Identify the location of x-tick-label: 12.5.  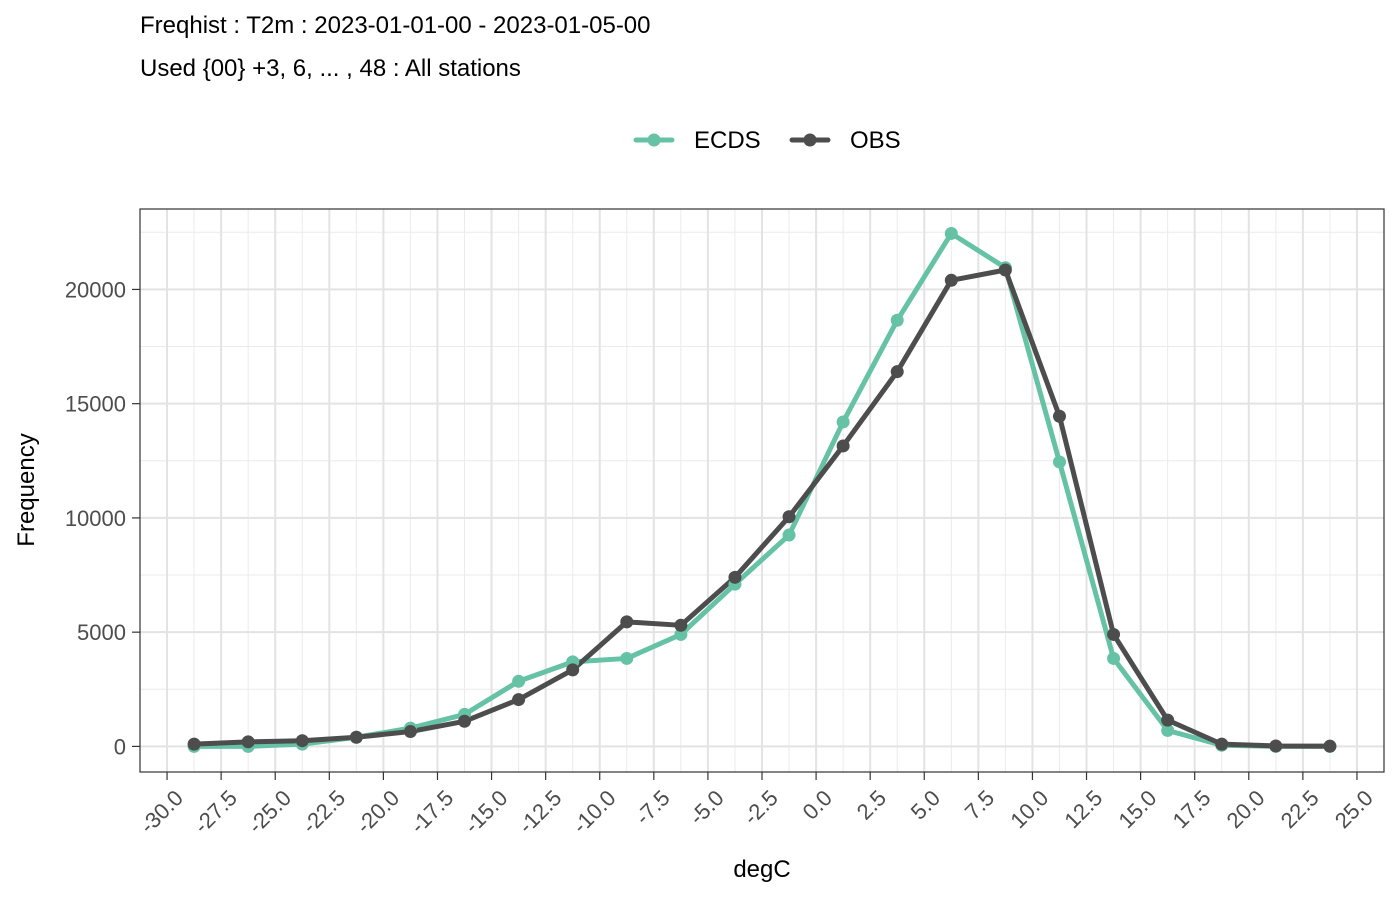
(1083, 809).